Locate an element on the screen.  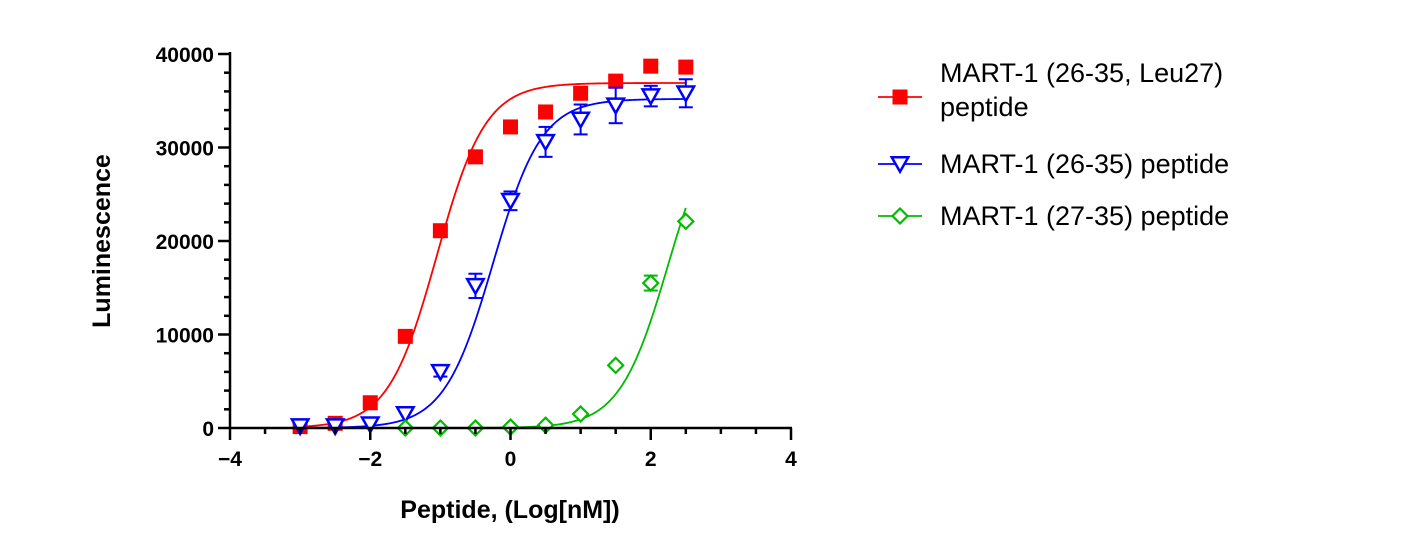
legend-label: MART-1 (26-35) peptide is located at coordinates (1084, 164).